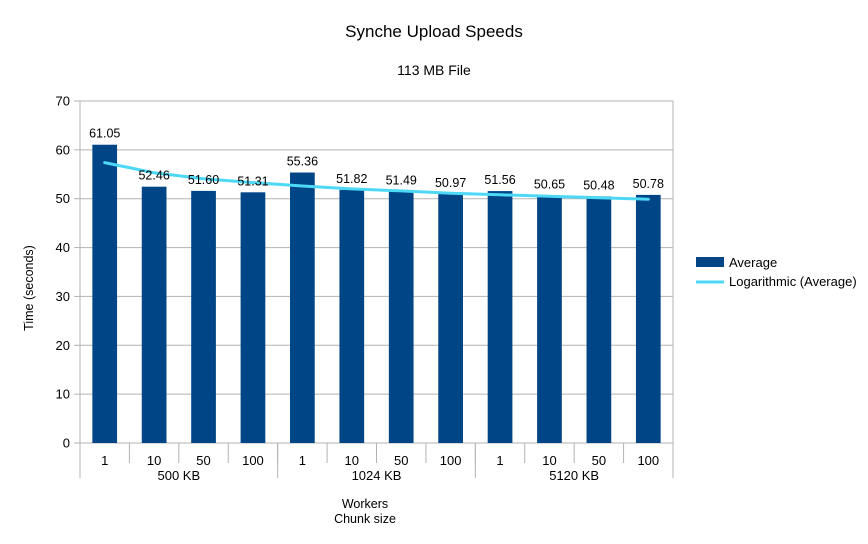  Describe the element at coordinates (63, 198) in the screenshot. I see `y-tick-label: 50` at that location.